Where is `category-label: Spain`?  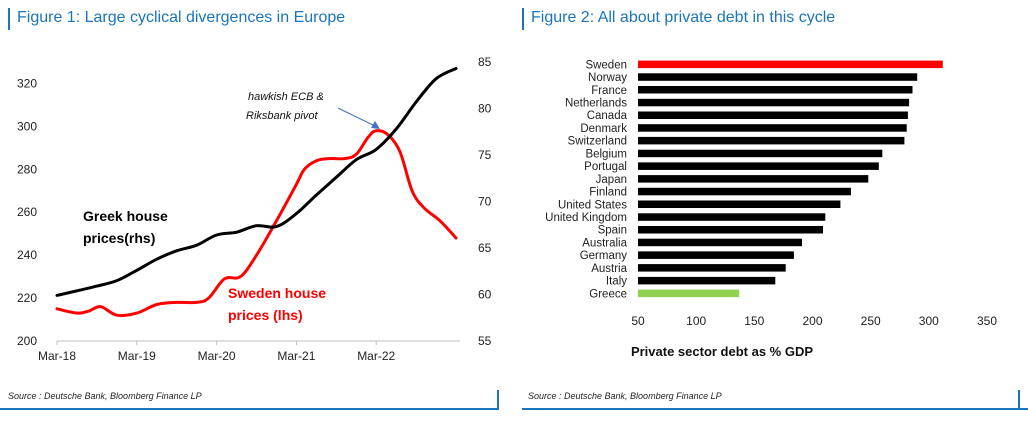 category-label: Spain is located at coordinates (612, 231).